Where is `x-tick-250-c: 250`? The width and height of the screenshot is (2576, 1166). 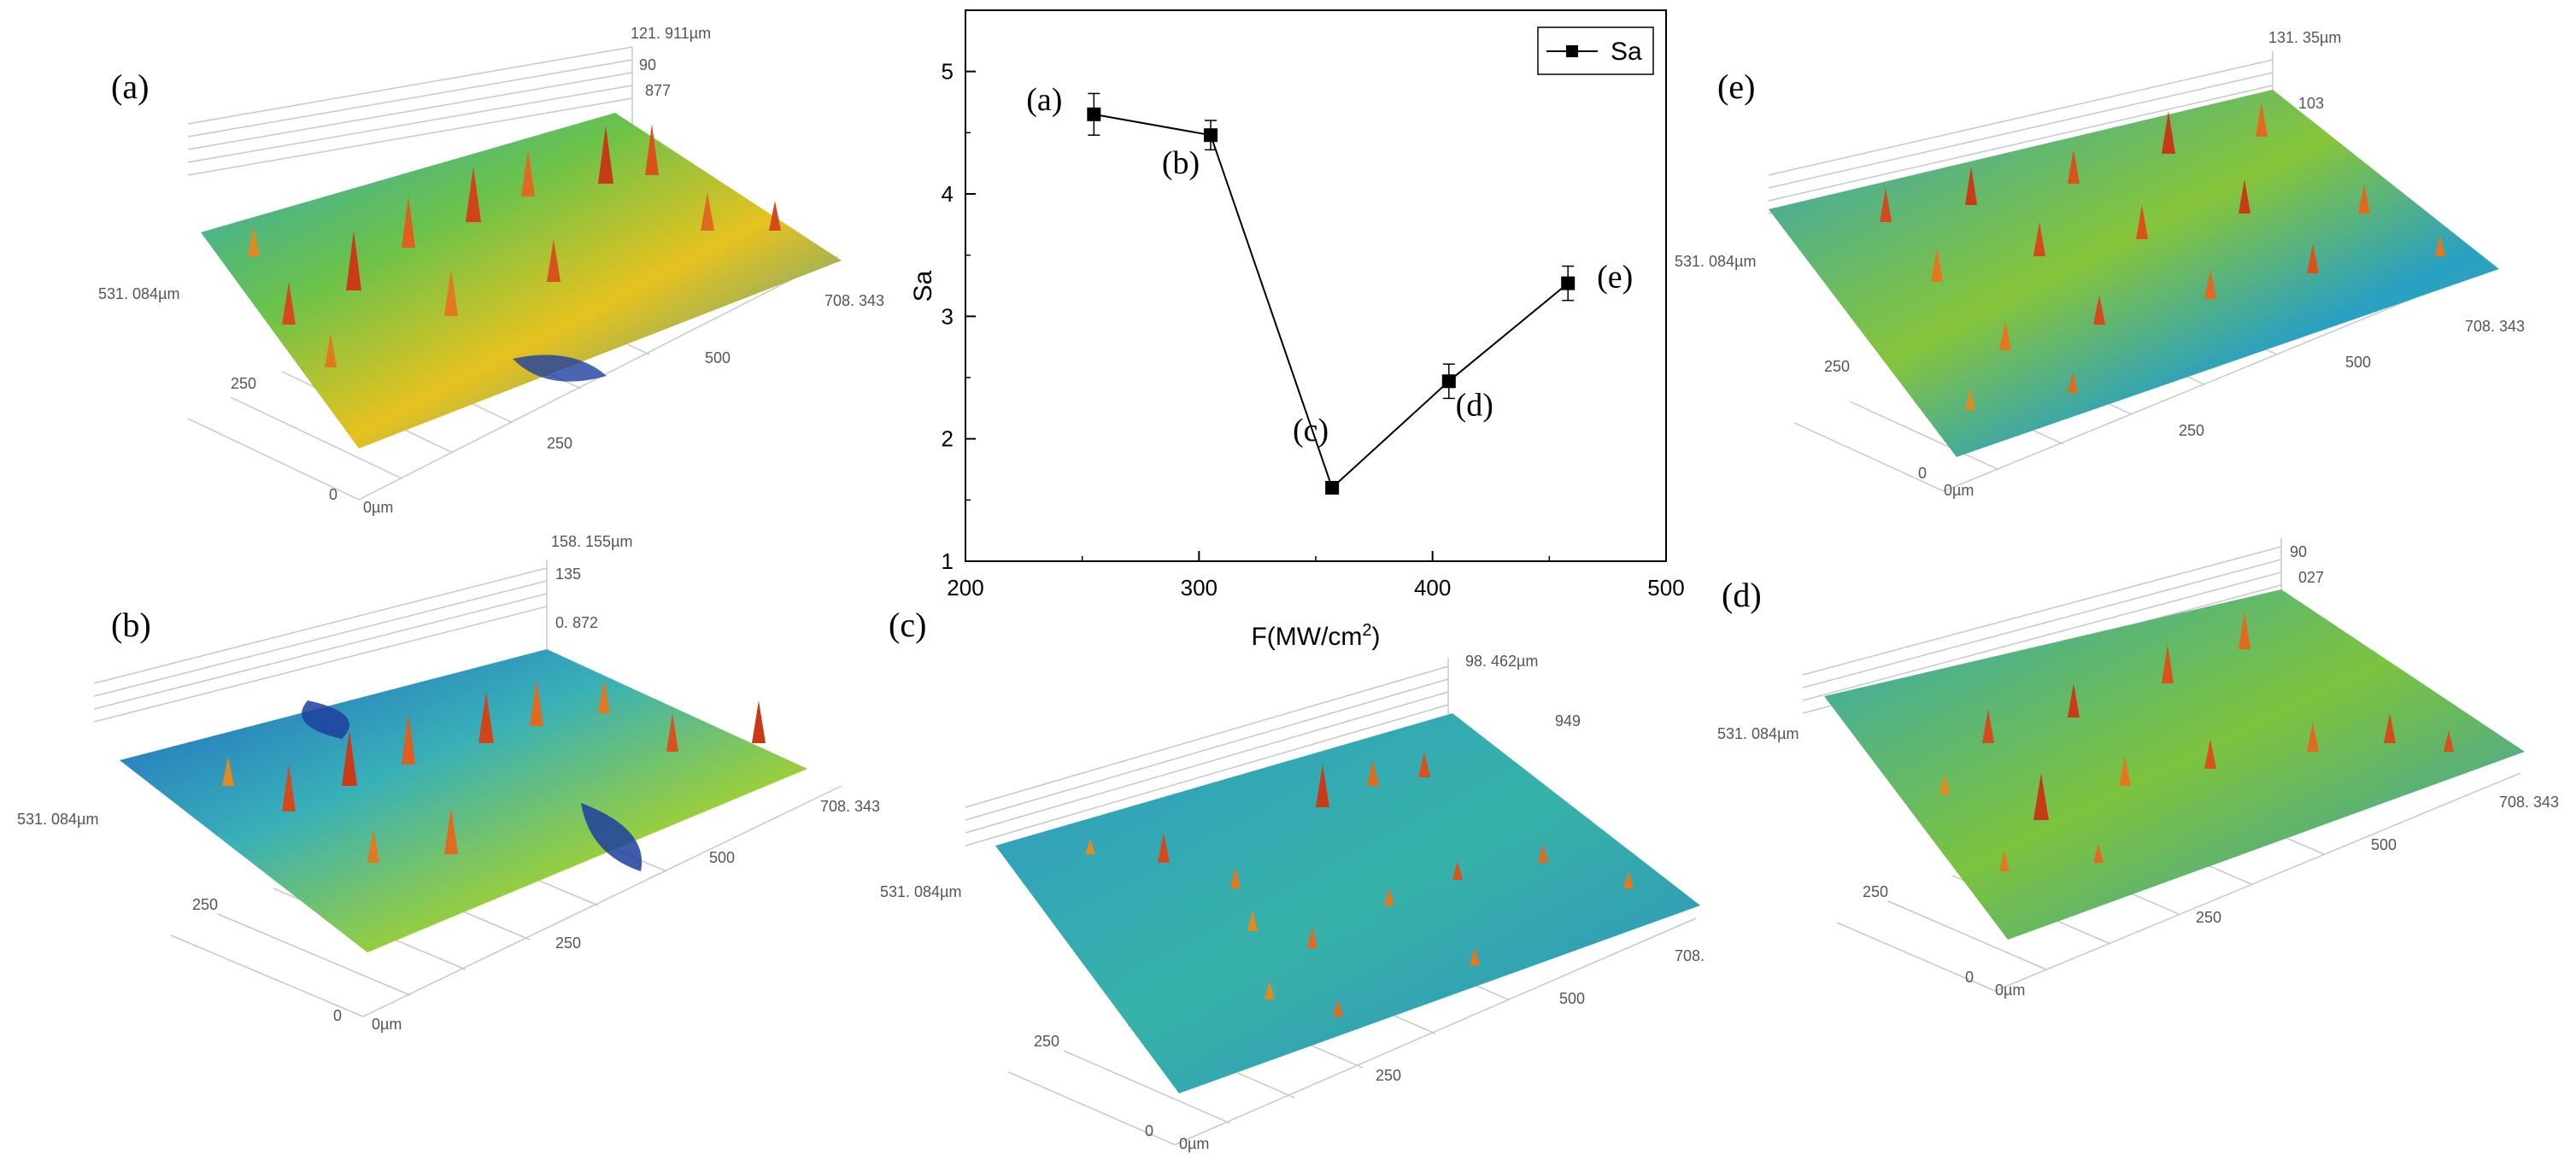
x-tick-250-c: 250 is located at coordinates (1388, 1075).